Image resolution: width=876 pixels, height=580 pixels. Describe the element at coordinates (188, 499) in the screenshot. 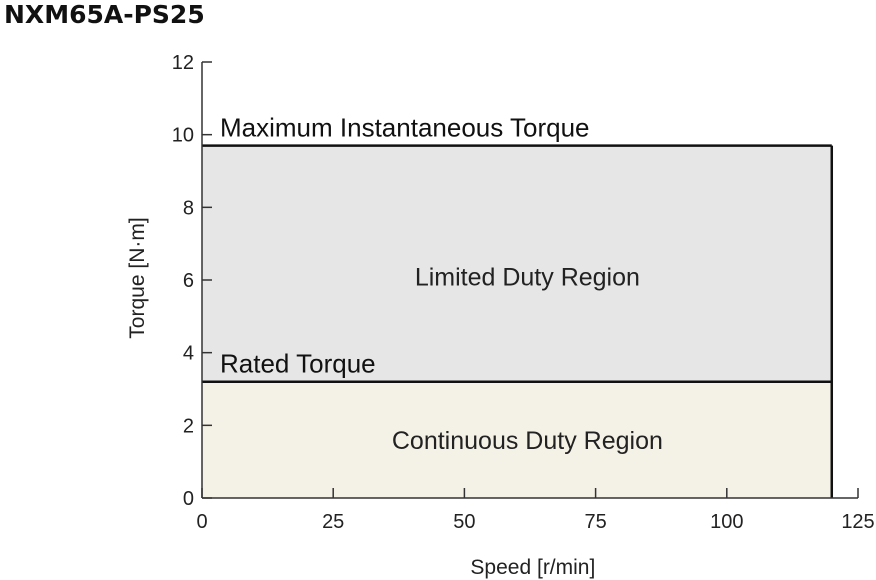

I see `y-tick-label: 0` at that location.